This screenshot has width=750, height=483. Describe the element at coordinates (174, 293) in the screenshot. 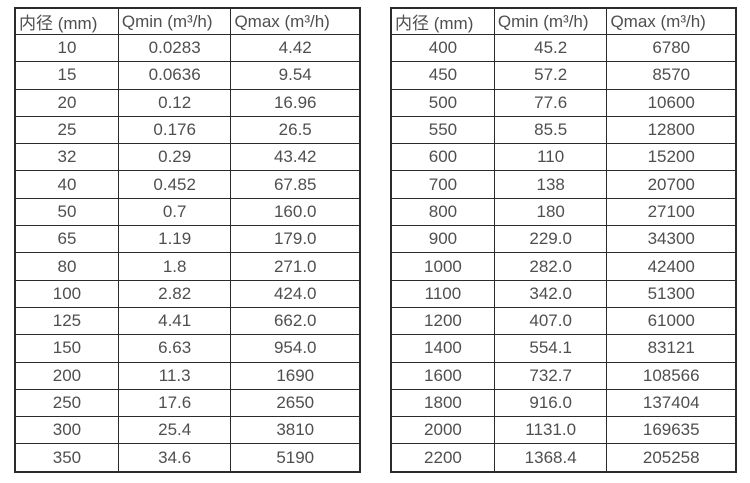

I see `table-cell: 2.82` at that location.